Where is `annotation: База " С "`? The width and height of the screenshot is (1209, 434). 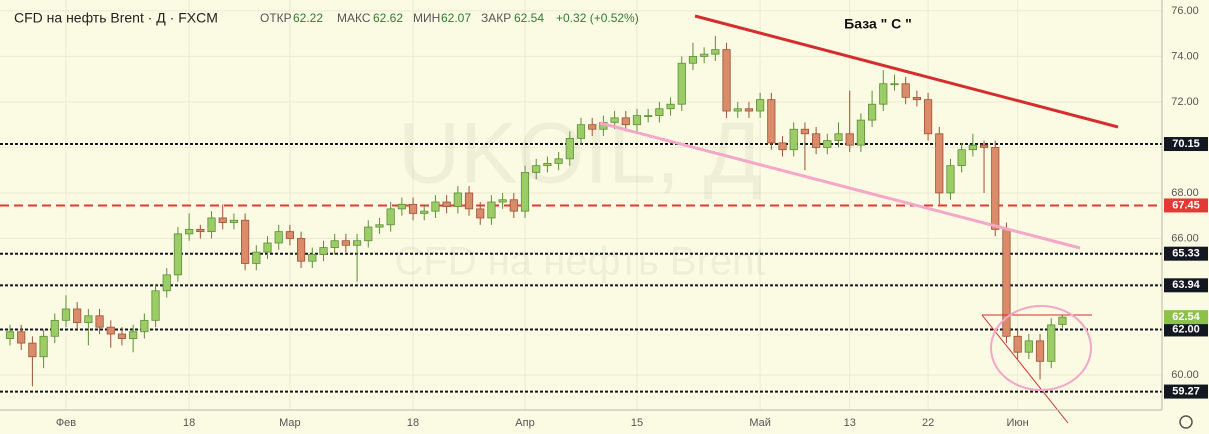
annotation: База " С " is located at coordinates (878, 24).